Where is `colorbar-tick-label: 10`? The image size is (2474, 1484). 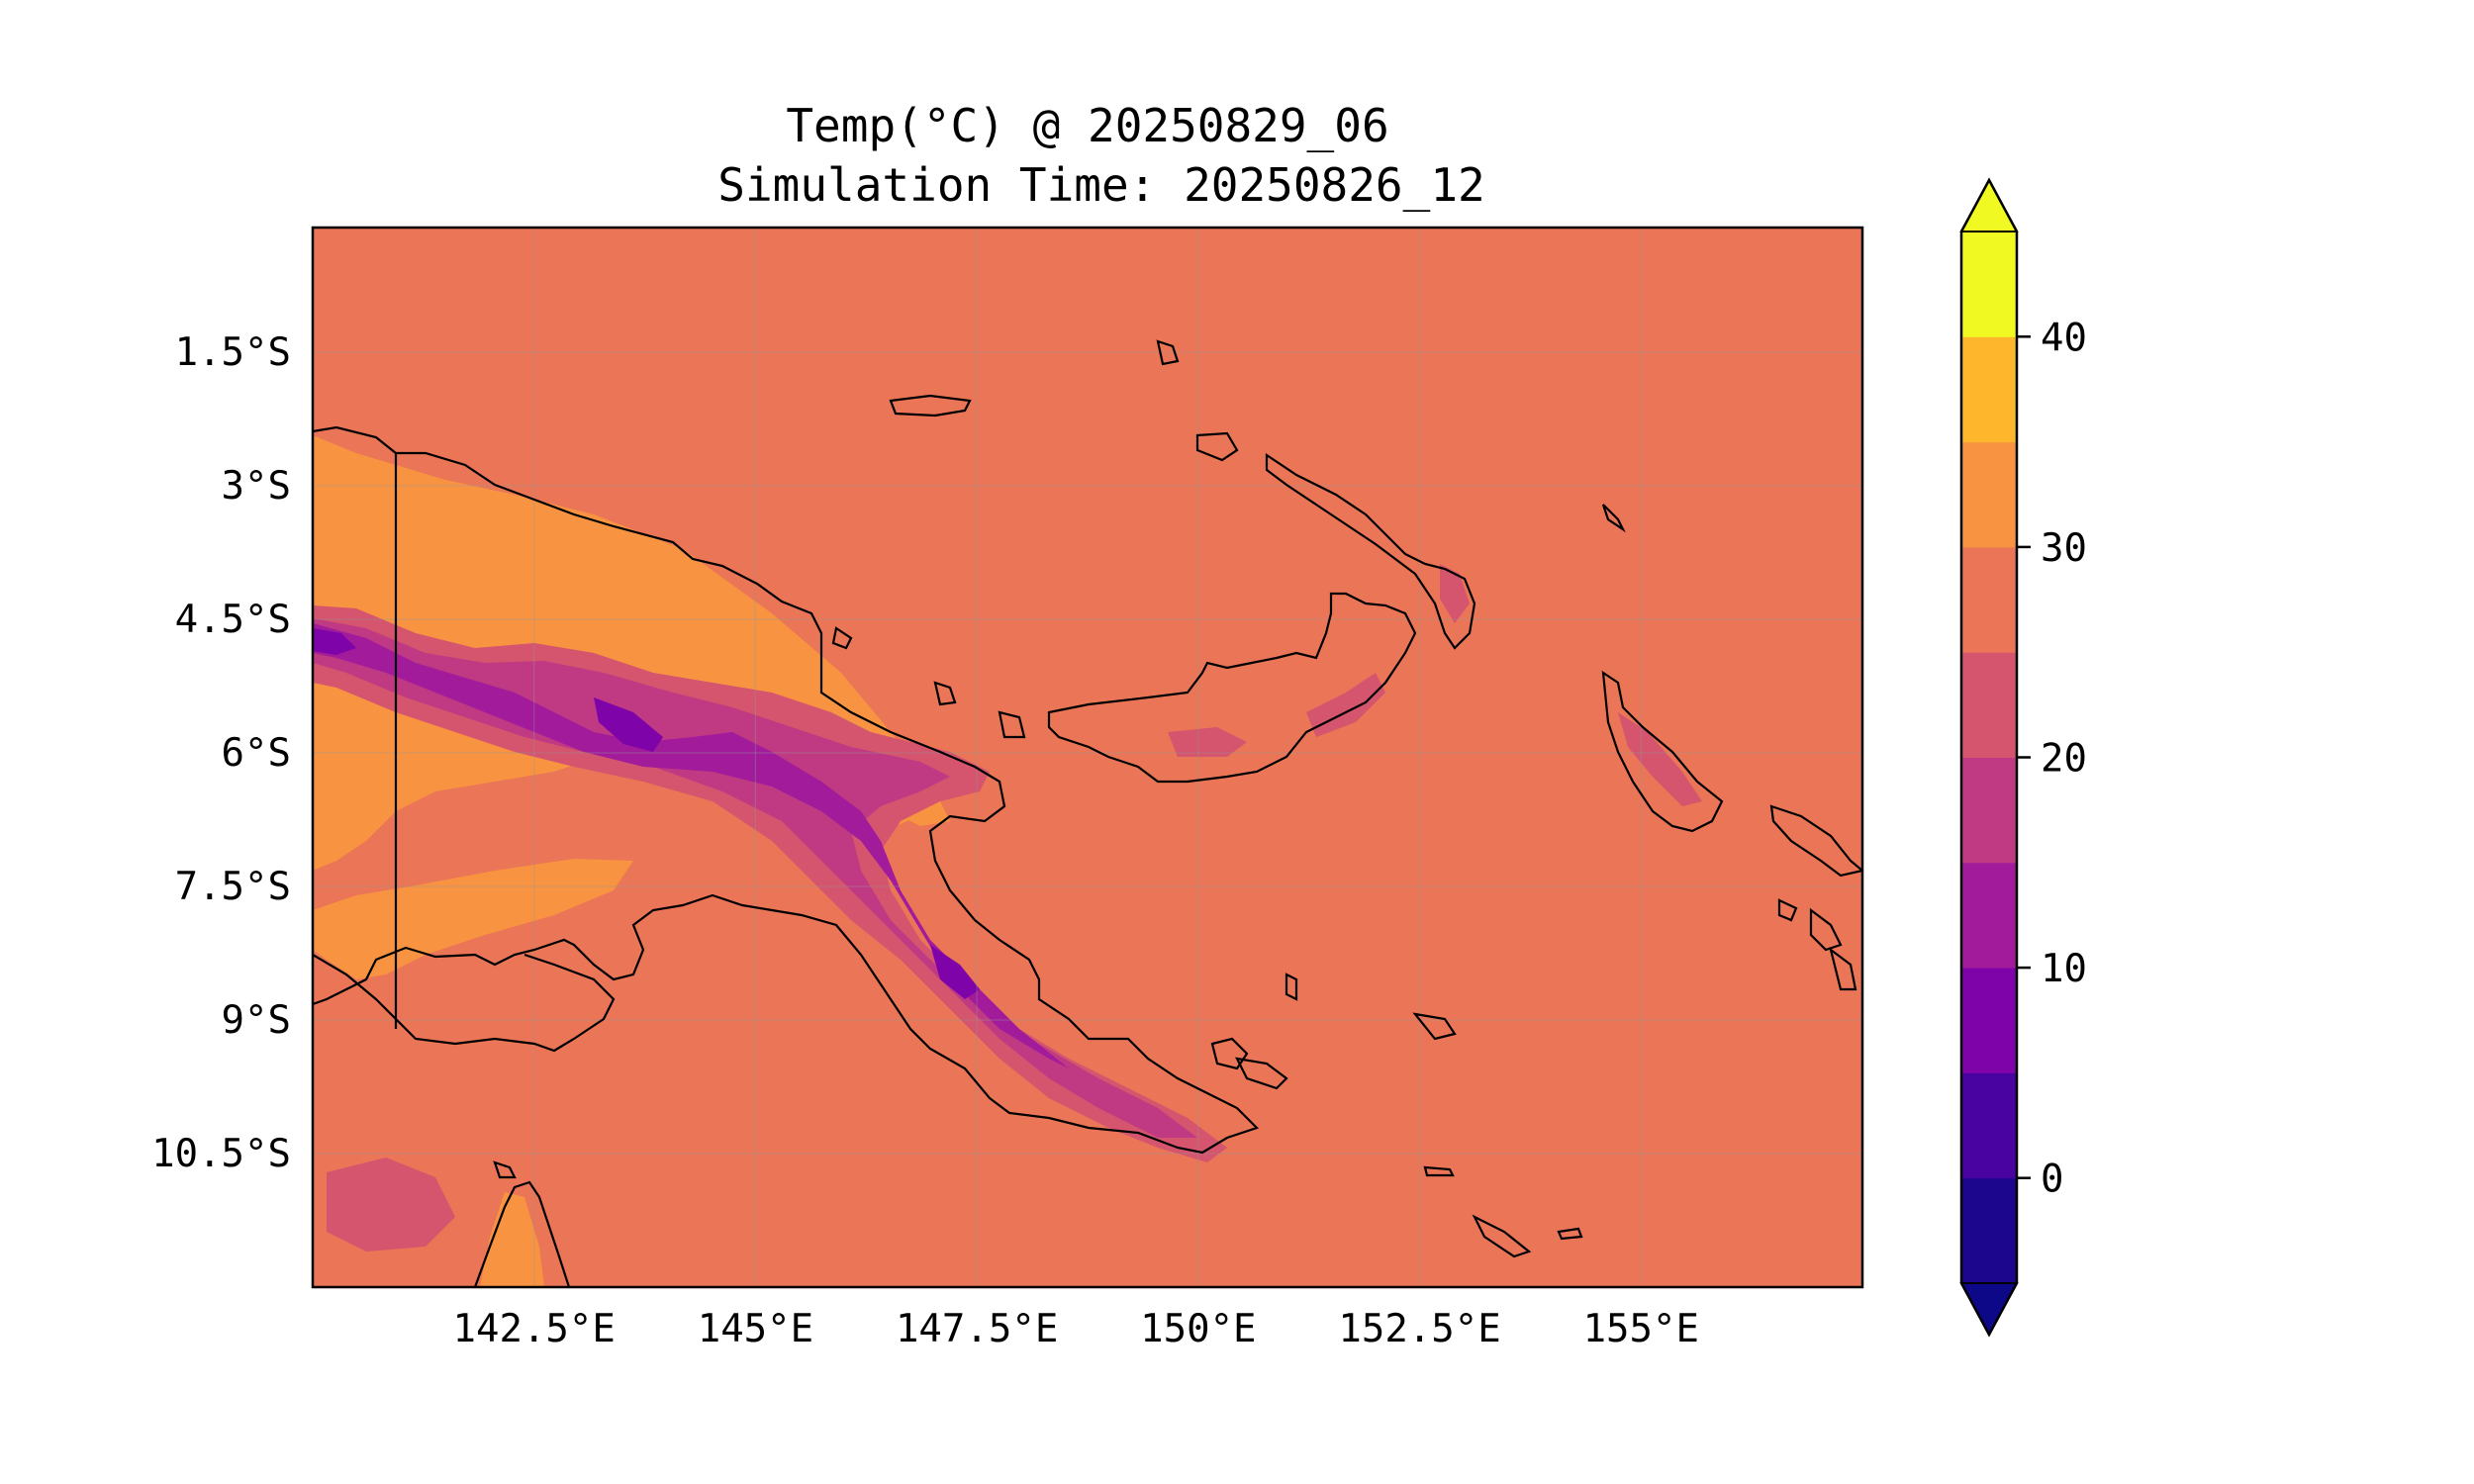
colorbar-tick-label: 10 is located at coordinates (2064, 969).